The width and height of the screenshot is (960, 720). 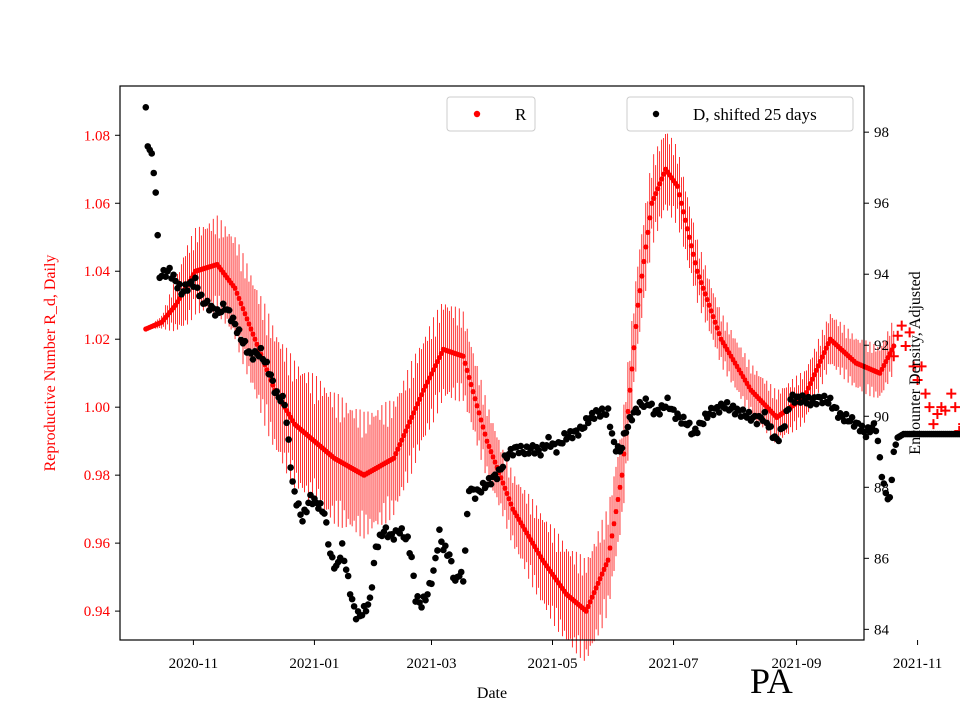 I want to click on left-tick-label-4: 1.02, so click(x=97, y=340).